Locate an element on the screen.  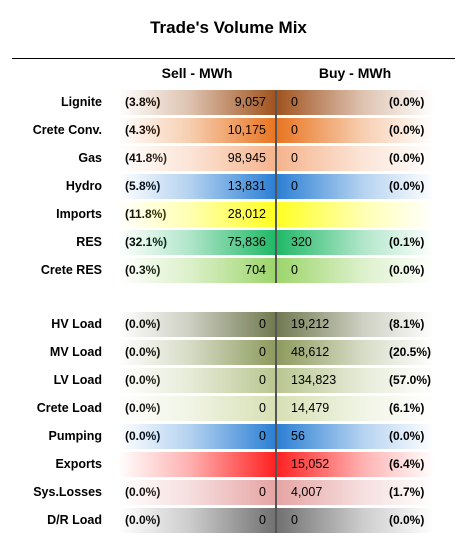
buy-value-cell-lignite: 0 is located at coordinates (355, 102).